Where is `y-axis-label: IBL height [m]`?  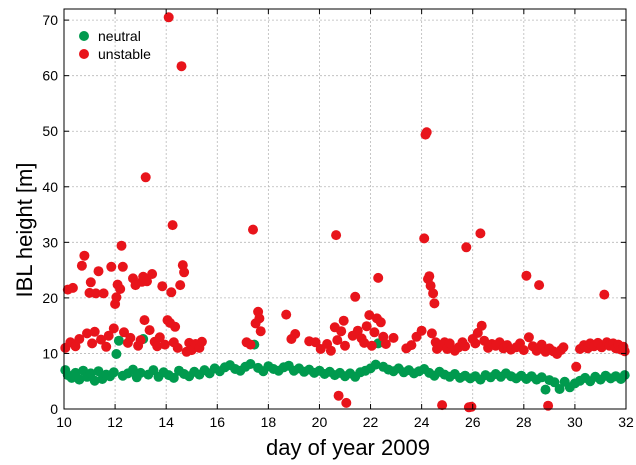
y-axis-label: IBL height [m] is located at coordinates (24, 230).